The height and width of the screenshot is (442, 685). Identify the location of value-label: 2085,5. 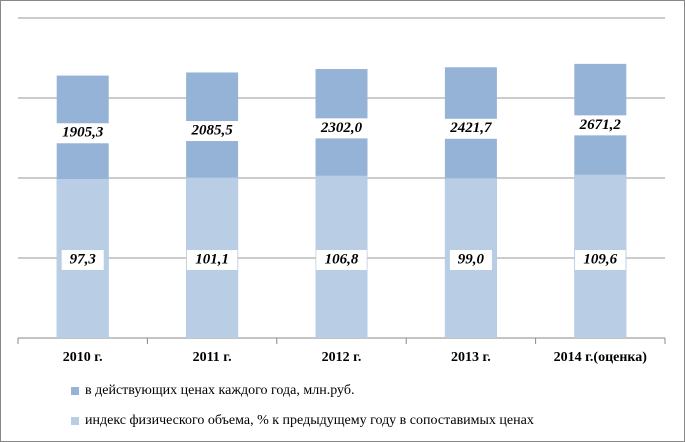
(211, 130).